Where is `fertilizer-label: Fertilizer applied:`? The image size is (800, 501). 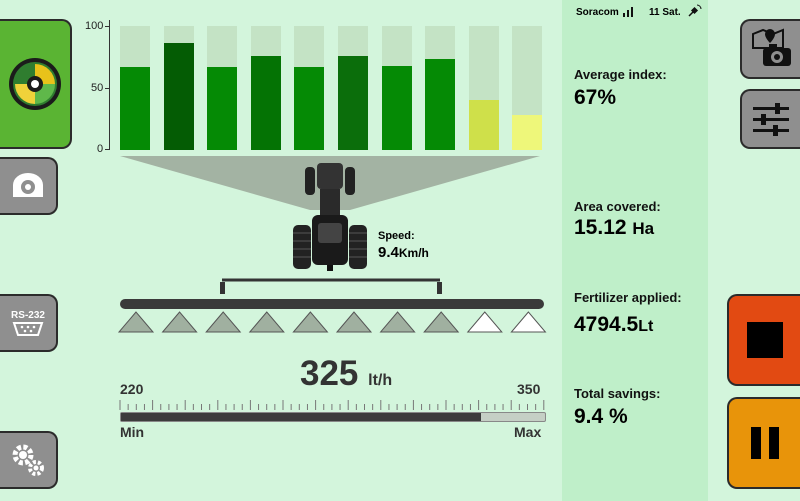 fertilizer-label: Fertilizer applied: is located at coordinates (628, 297).